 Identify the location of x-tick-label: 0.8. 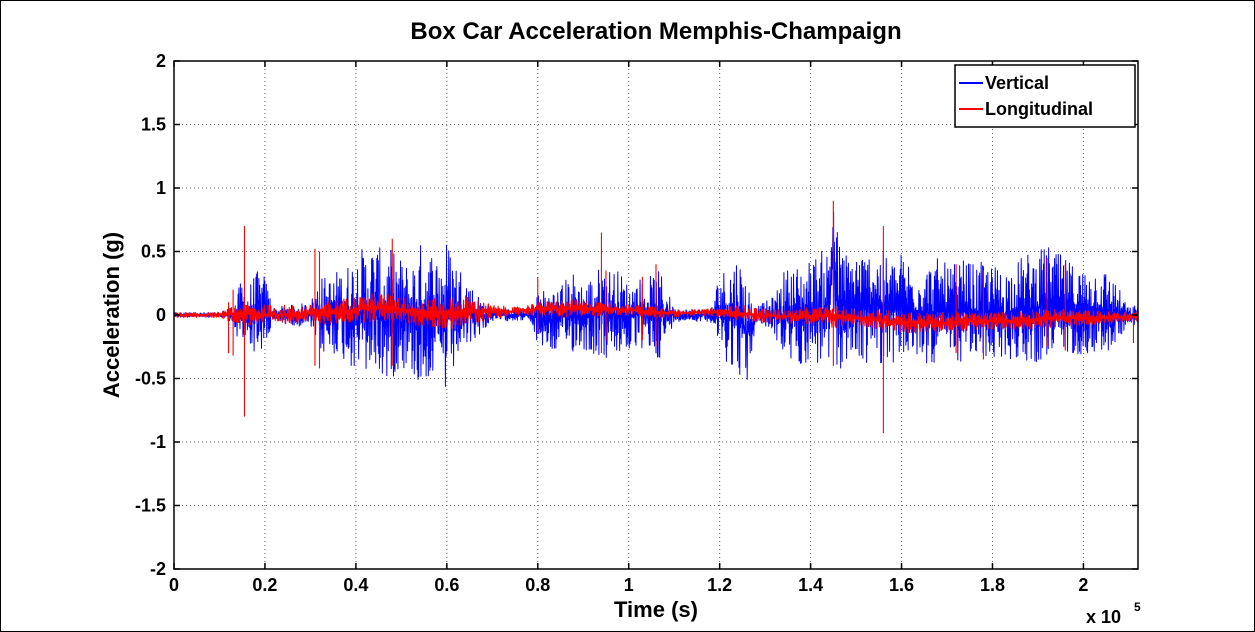
(537, 585).